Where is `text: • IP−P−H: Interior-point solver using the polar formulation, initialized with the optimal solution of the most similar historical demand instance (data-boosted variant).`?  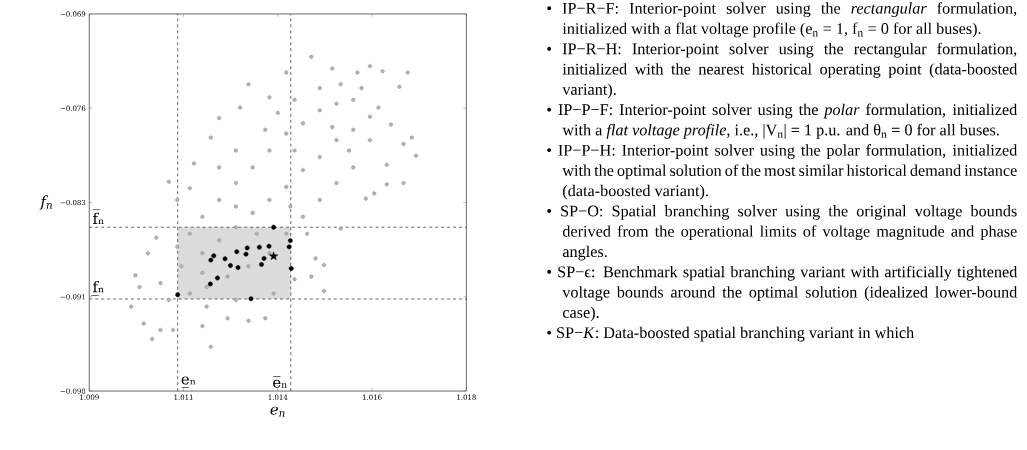
text: • IP−P−H: Interior-point solver using the polar formulation, initialized with the optimal solution of the most similar historical demand instance (data-boosted variant). is located at coordinates (782, 172).